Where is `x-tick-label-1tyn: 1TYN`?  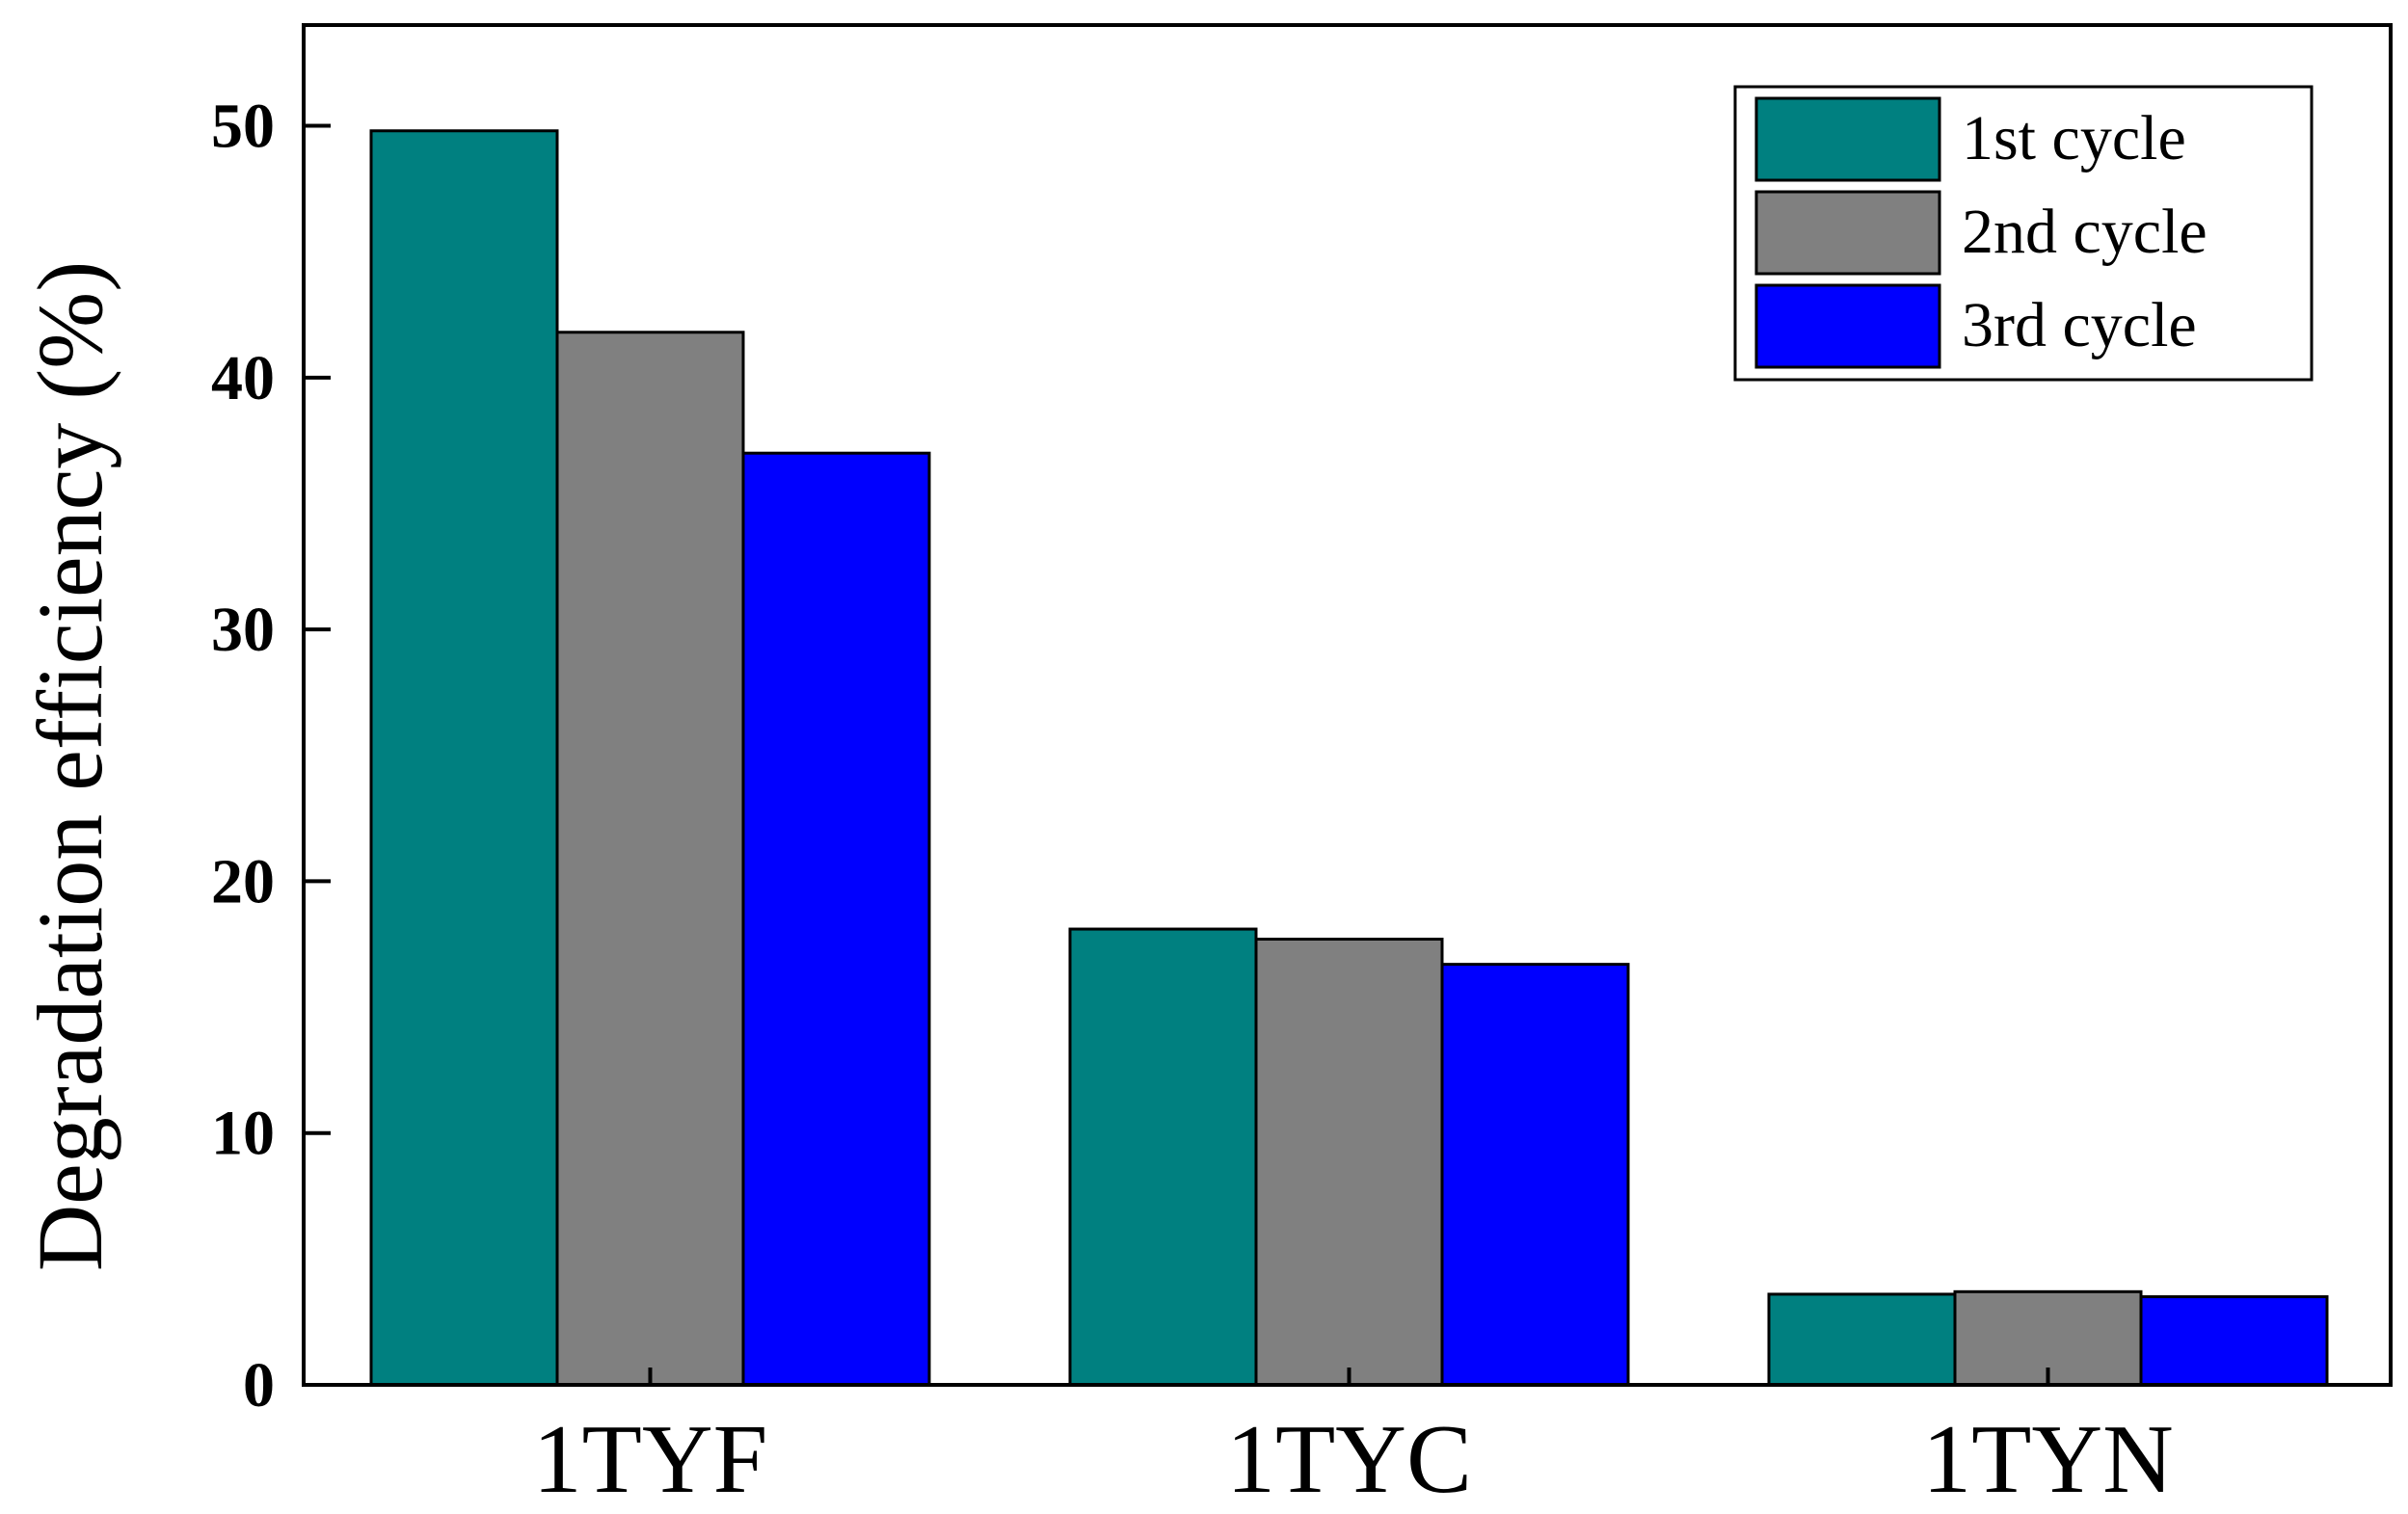 x-tick-label-1tyn: 1TYN is located at coordinates (2048, 1459).